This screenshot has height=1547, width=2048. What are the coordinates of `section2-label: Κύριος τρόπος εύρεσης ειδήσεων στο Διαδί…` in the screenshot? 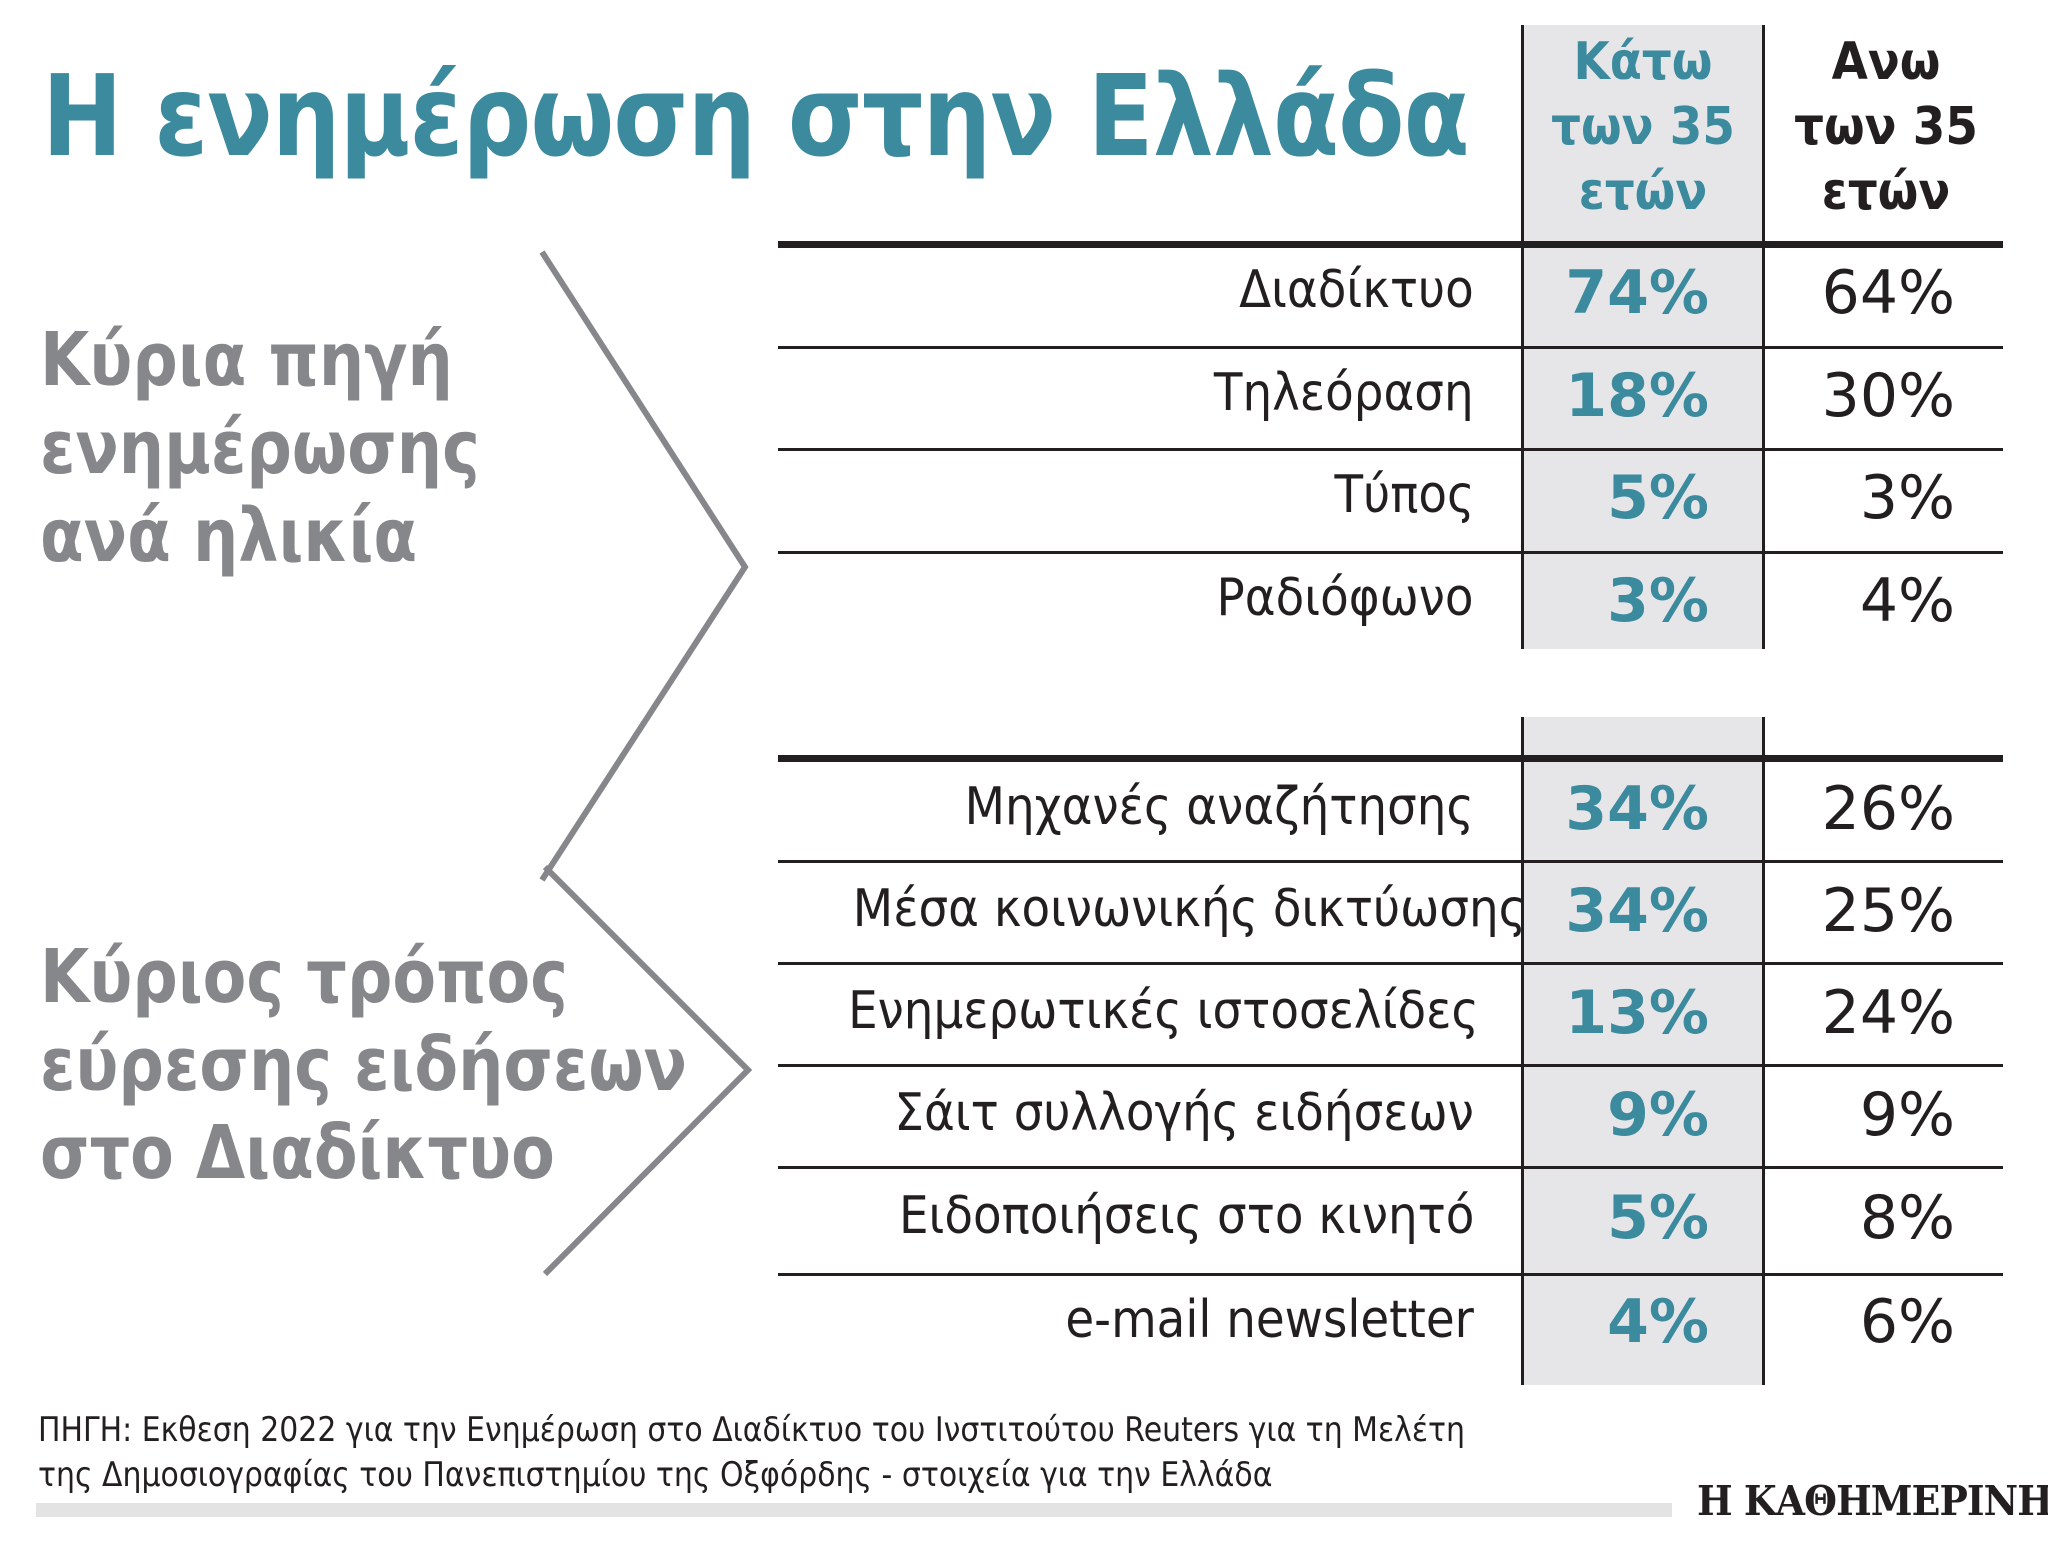 It's located at (363, 1065).